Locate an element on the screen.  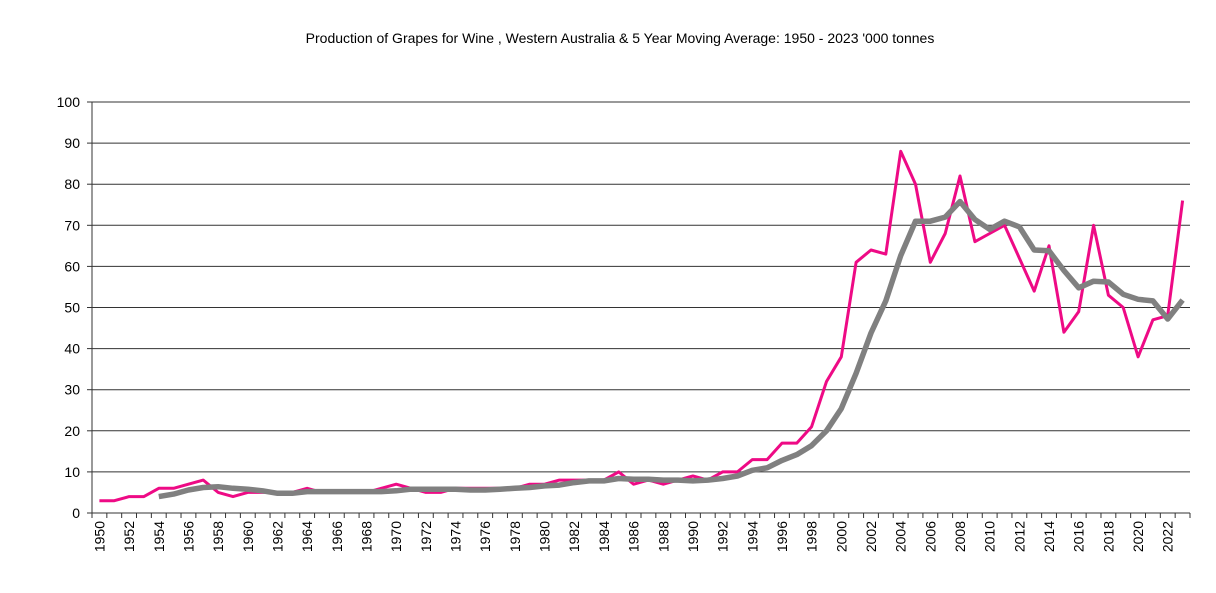
y-tick-label: 100 is located at coordinates (69, 102).